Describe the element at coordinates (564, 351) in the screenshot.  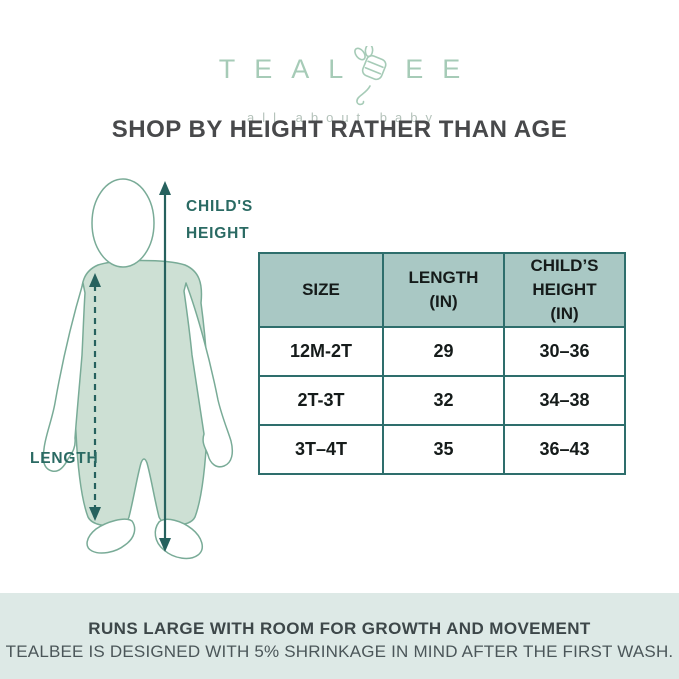
I see `table-cell: 30–36` at that location.